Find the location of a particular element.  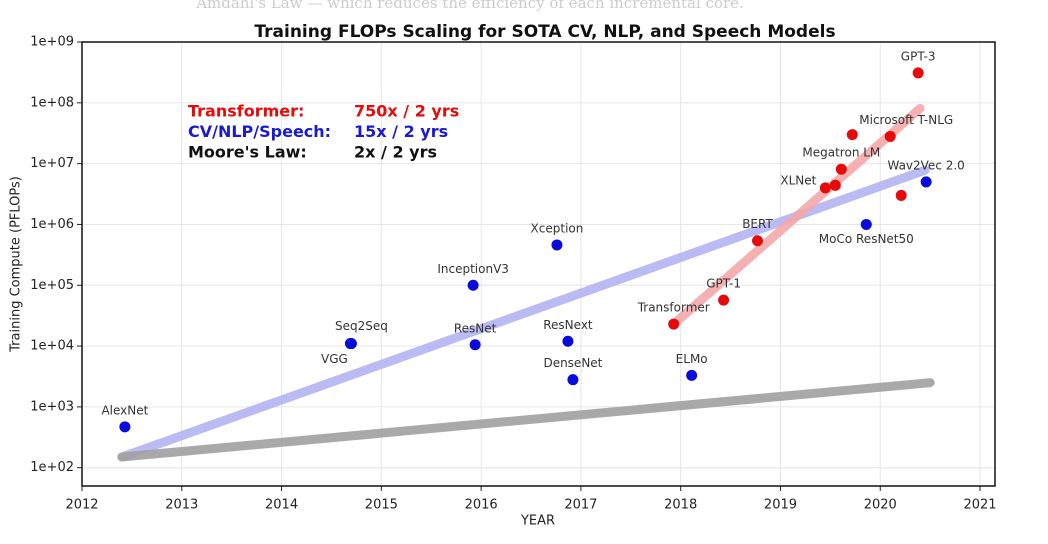

legend-rate: 2x / 2 yrs is located at coordinates (395, 152).